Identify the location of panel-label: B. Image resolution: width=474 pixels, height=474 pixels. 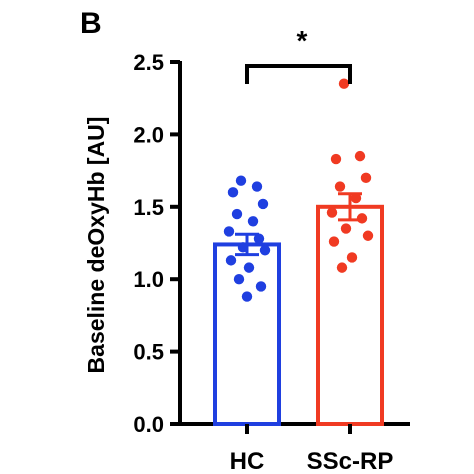
(91, 23).